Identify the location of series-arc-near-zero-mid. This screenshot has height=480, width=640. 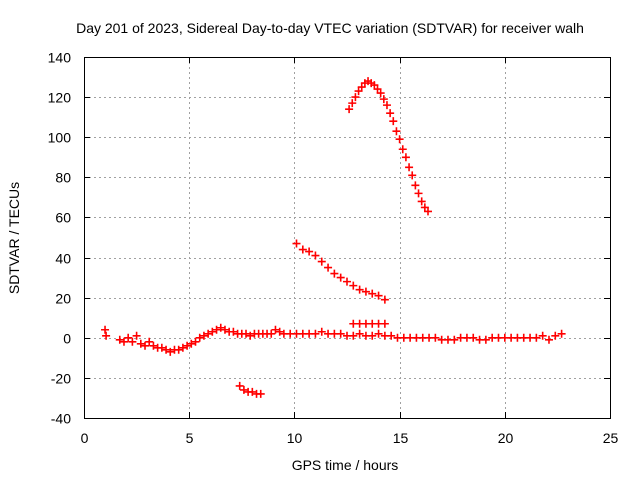
(422, 335).